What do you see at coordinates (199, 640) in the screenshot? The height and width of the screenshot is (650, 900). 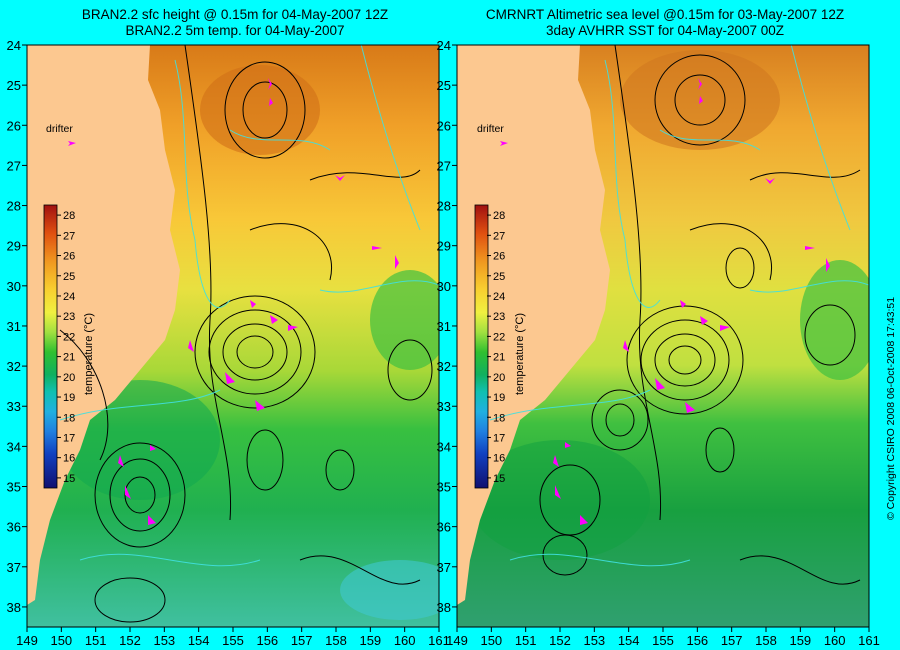 I see `left-x-tick-label: 154` at bounding box center [199, 640].